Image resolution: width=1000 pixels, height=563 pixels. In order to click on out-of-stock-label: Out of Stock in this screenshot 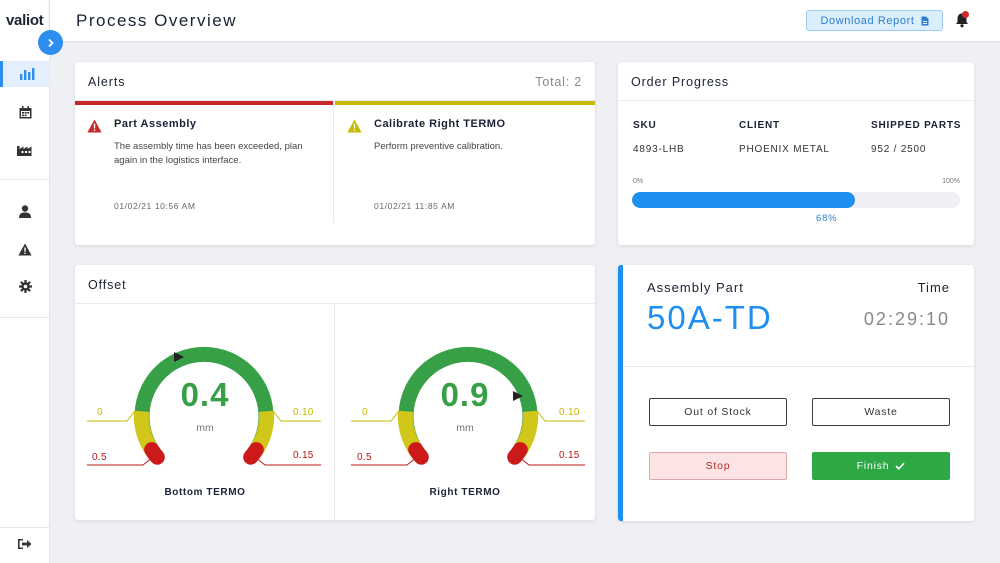, I will do `click(718, 412)`.